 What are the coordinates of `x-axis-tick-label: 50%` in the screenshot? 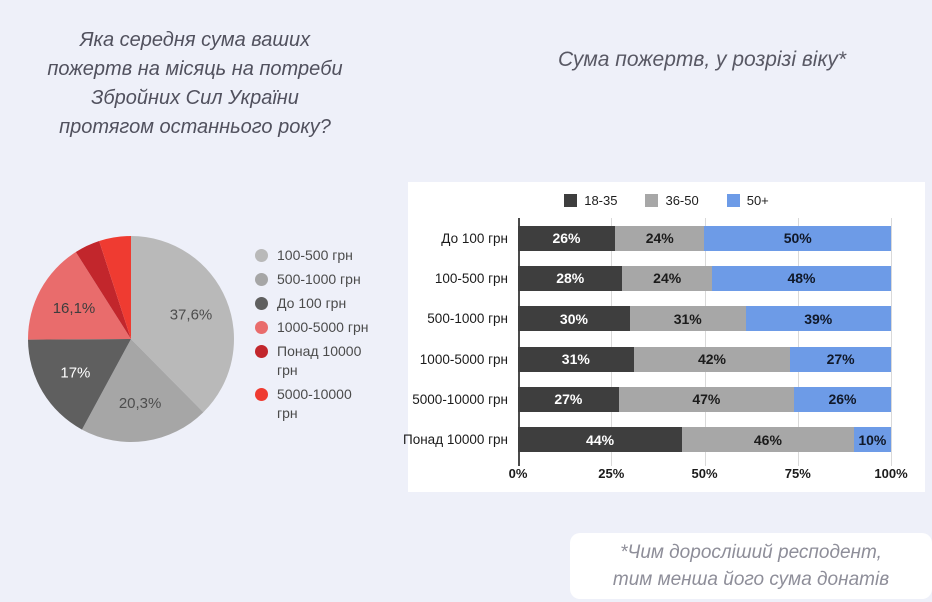 It's located at (704, 473).